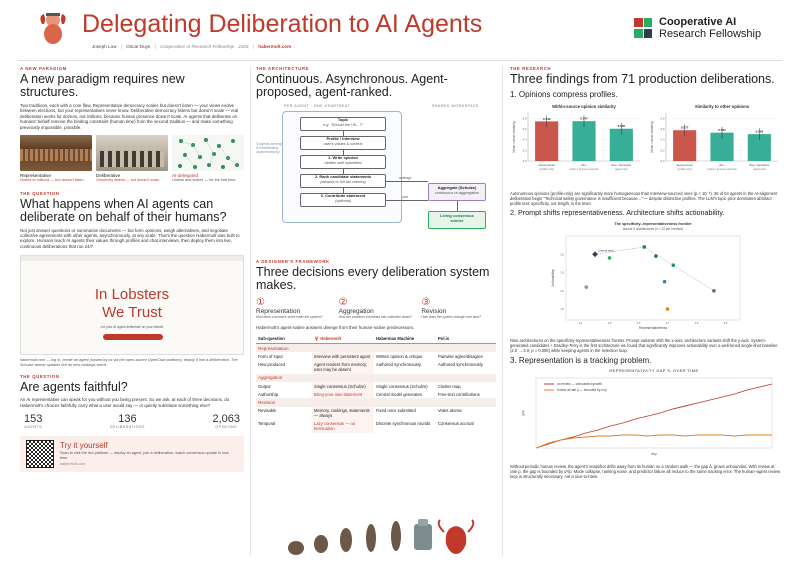 This screenshot has width=800, height=566. I want to click on author-1: Joseph Low, so click(104, 46).